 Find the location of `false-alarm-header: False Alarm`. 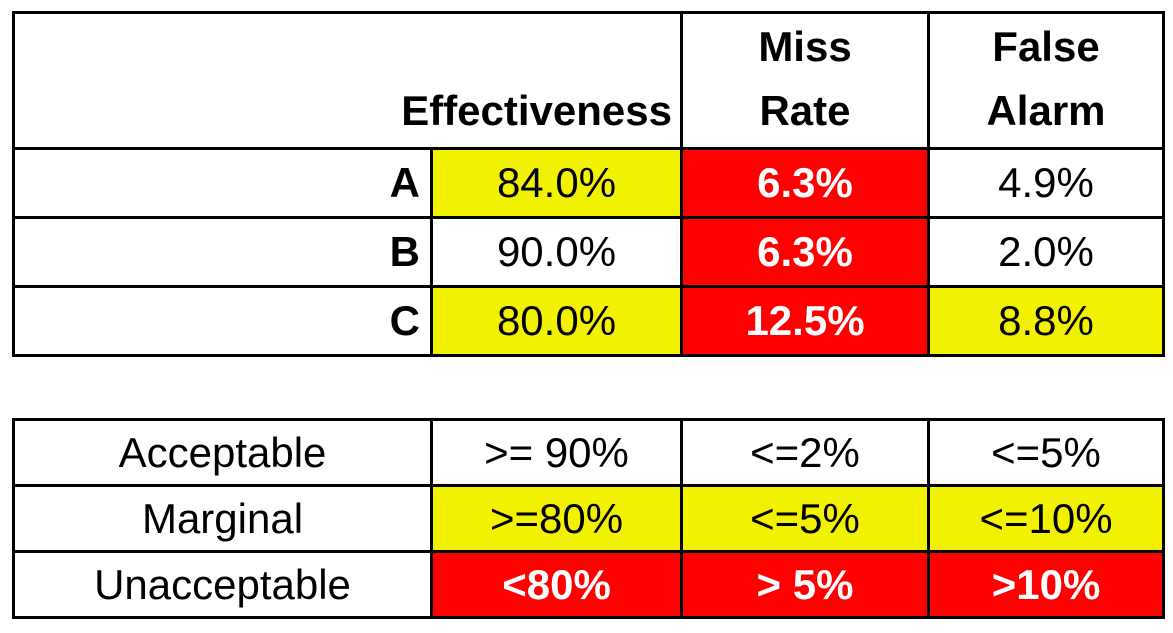

false-alarm-header: False Alarm is located at coordinates (1046, 80).